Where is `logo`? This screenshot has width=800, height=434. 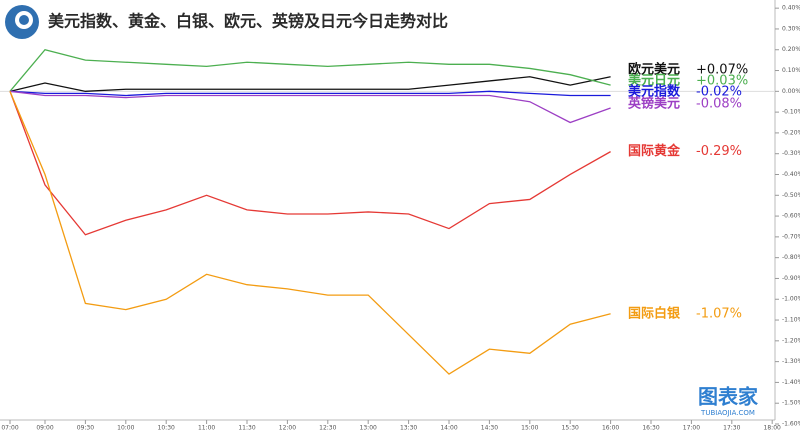 logo is located at coordinates (22, 22).